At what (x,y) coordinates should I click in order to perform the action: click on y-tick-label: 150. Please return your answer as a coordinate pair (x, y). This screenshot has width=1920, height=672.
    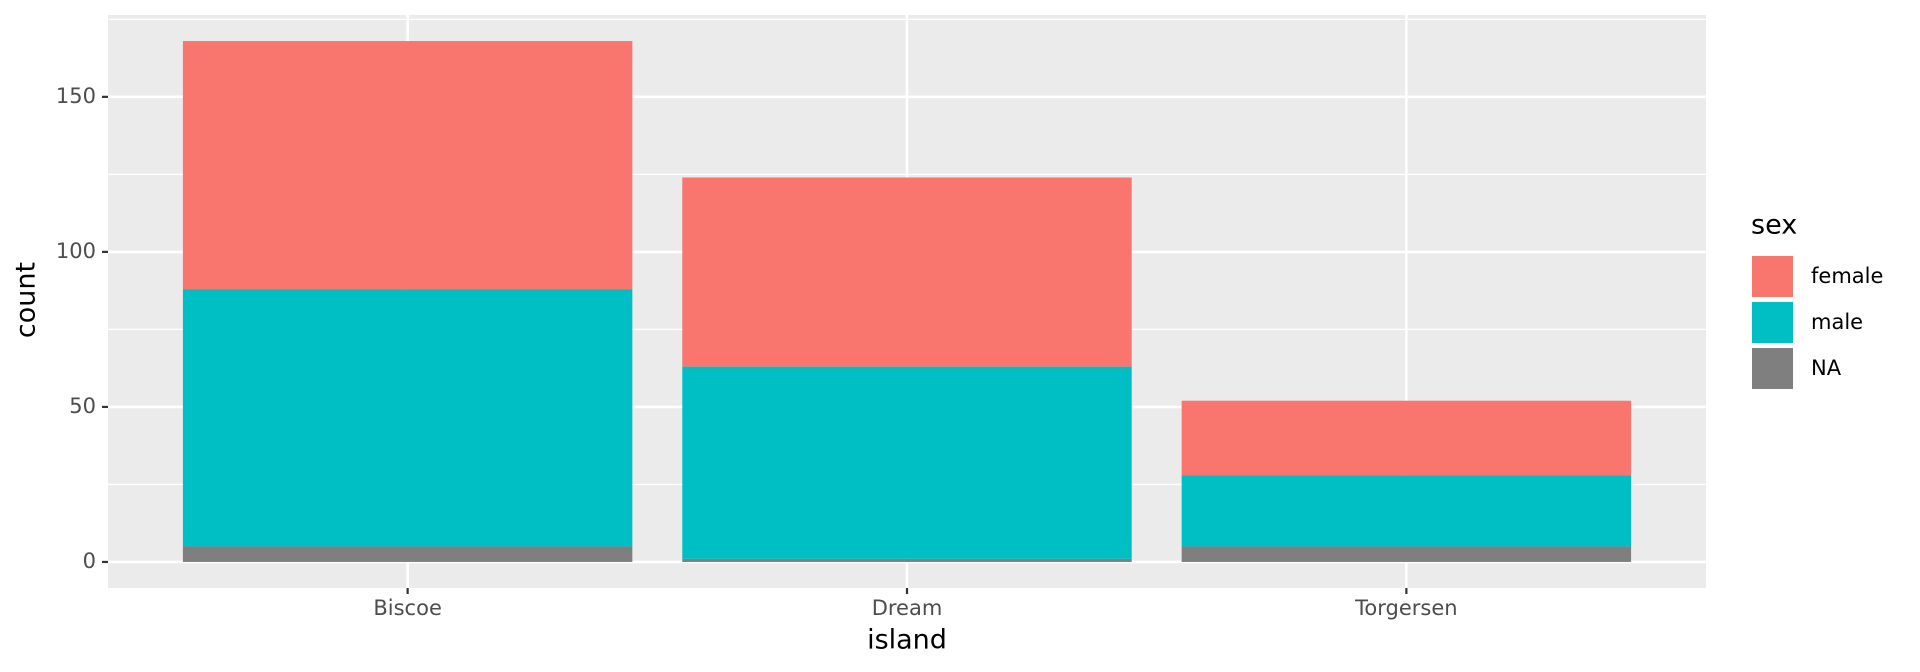
    Looking at the image, I should click on (76, 96).